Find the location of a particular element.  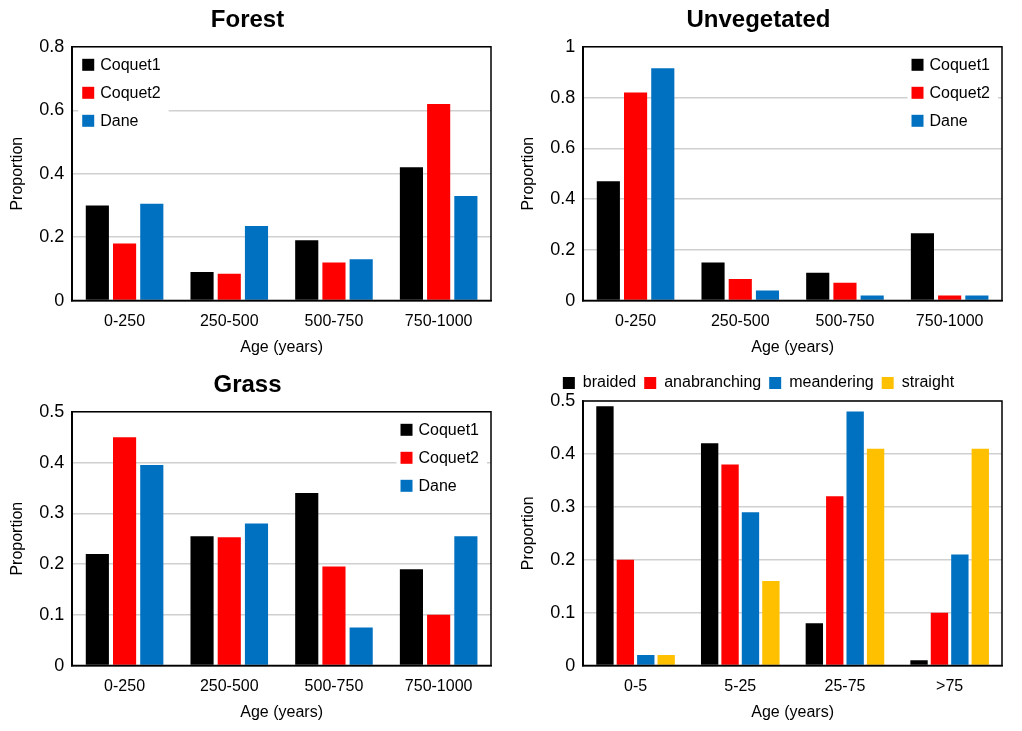

x-tick-label: >75 is located at coordinates (950, 685).